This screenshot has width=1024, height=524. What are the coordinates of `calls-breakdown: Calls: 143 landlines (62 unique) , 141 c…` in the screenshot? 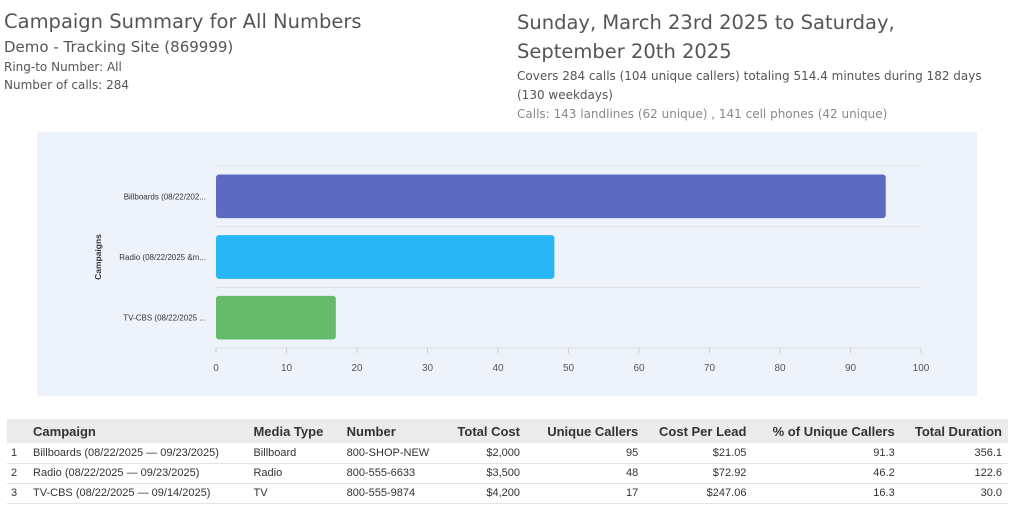 It's located at (702, 114).